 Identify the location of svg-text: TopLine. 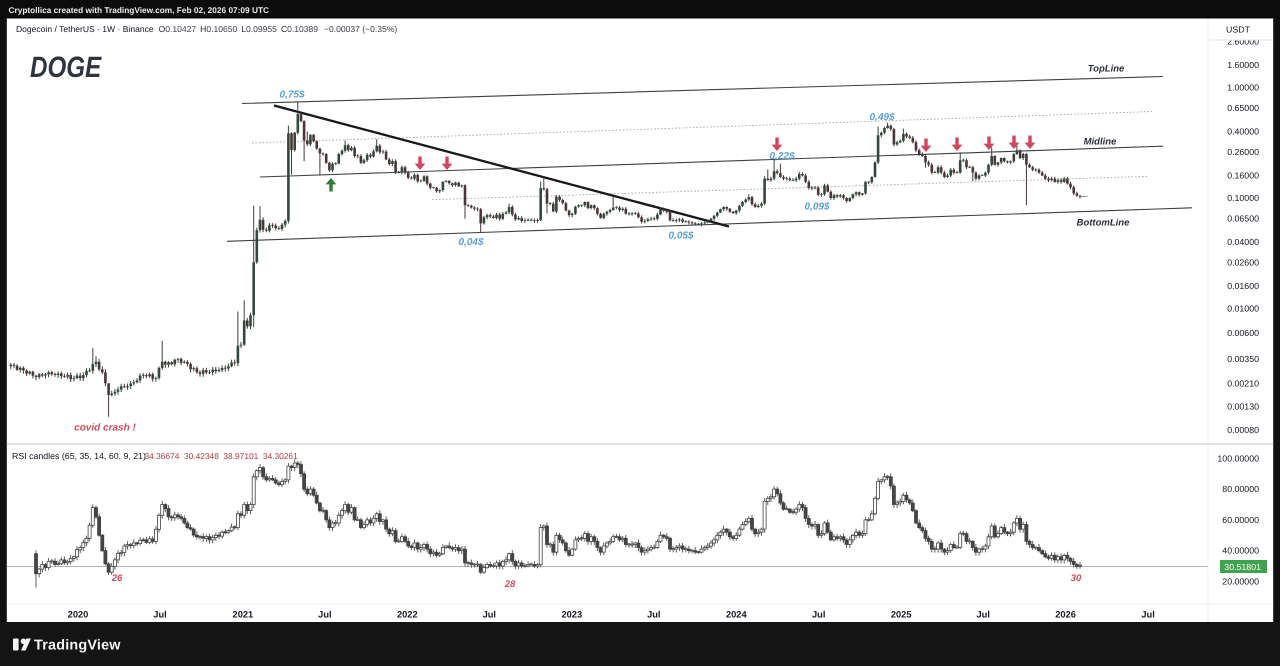
(1106, 69).